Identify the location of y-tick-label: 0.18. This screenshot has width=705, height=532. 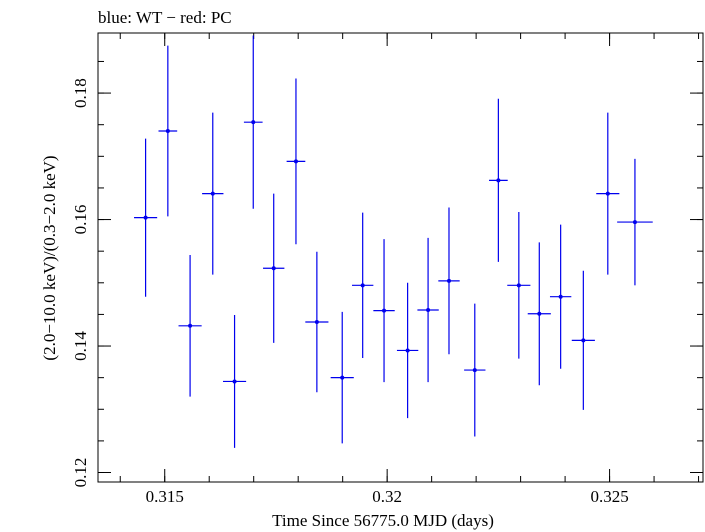
(80, 93).